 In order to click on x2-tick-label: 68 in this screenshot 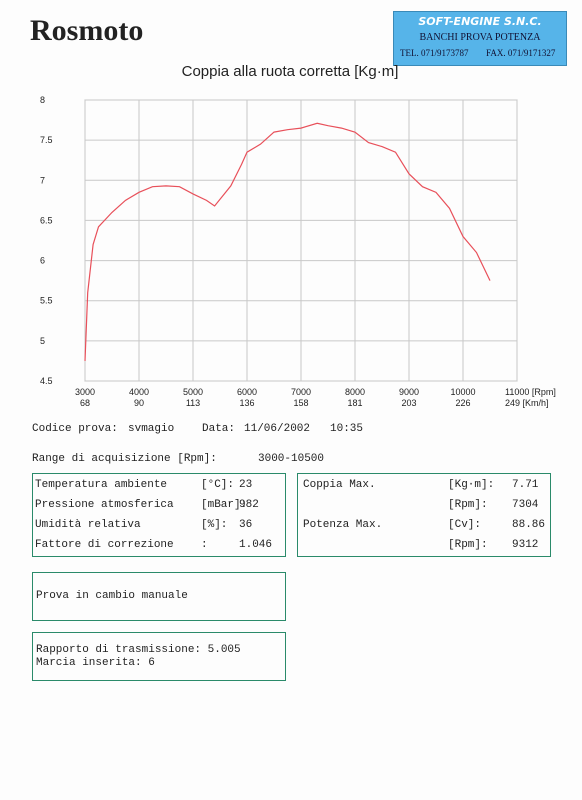, I will do `click(85, 403)`.